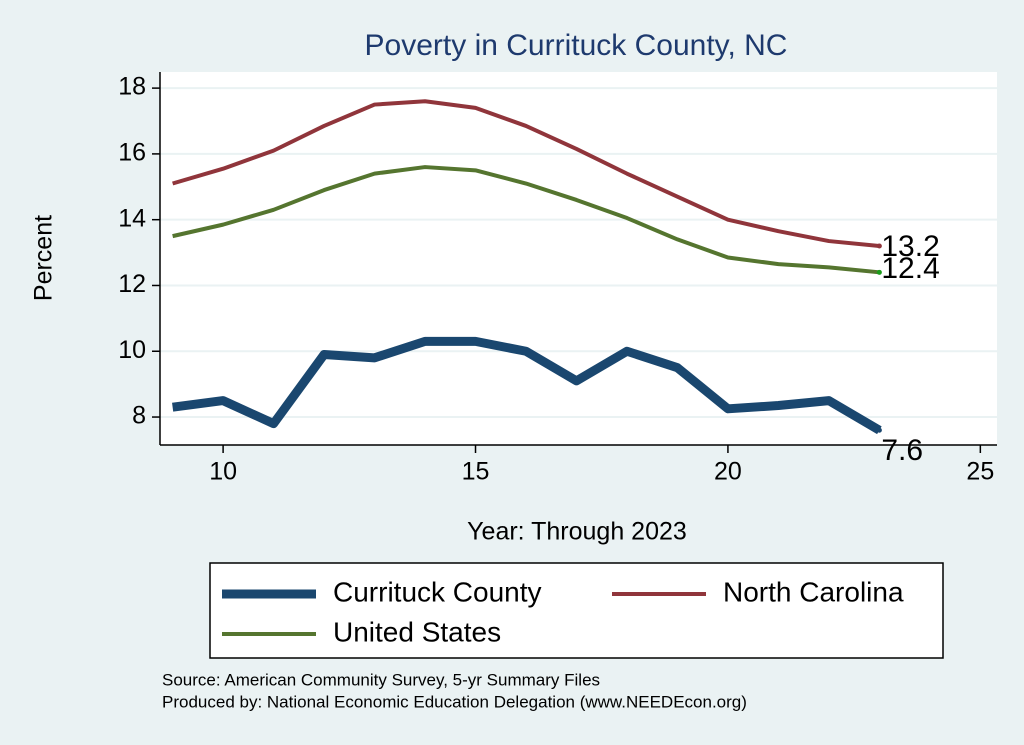 Image resolution: width=1024 pixels, height=745 pixels. I want to click on x-axis-label: Year: Through 2023, so click(577, 532).